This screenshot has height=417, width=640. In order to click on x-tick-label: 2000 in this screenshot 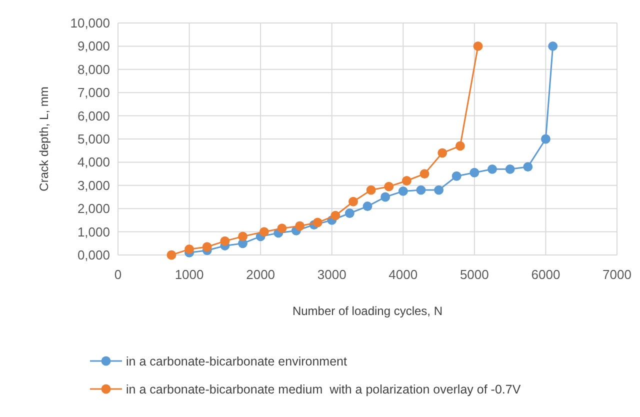, I will do `click(261, 274)`.